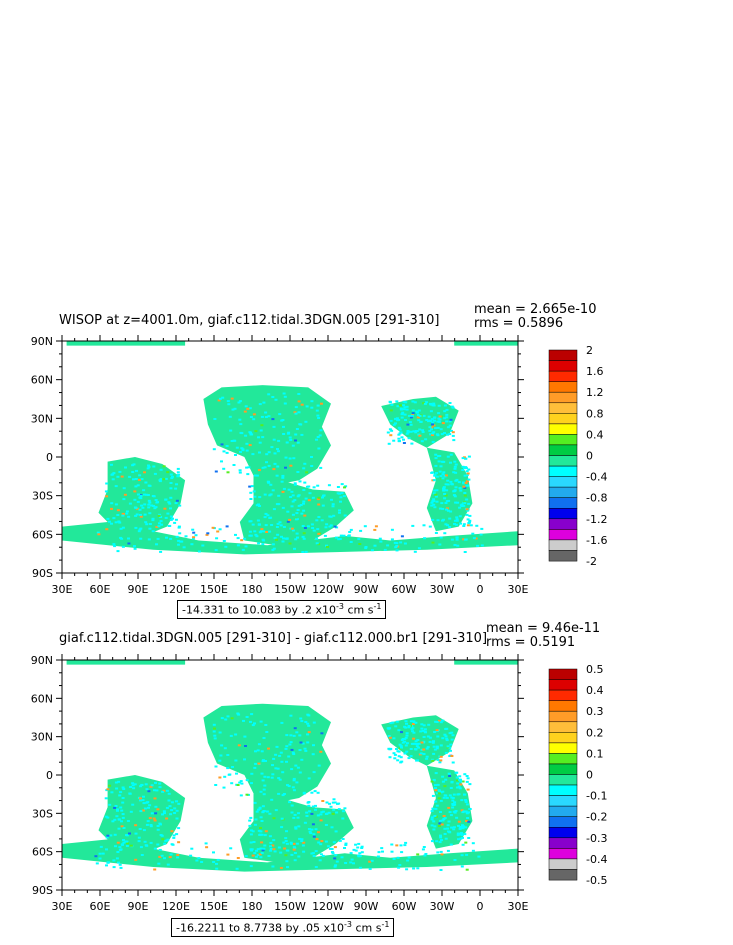 This screenshot has height=945, width=733. Describe the element at coordinates (366, 906) in the screenshot. I see `lon-label: 90W` at that location.